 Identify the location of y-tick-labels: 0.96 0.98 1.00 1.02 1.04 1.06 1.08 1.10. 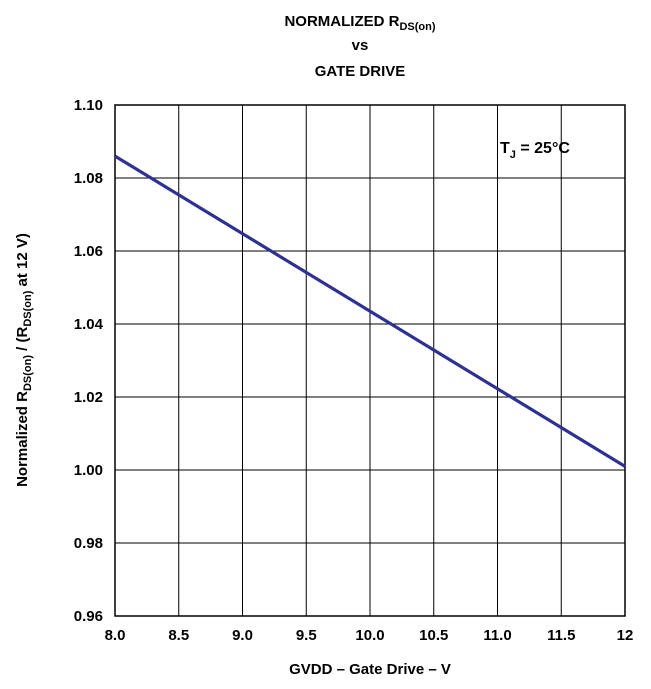
(89, 361).